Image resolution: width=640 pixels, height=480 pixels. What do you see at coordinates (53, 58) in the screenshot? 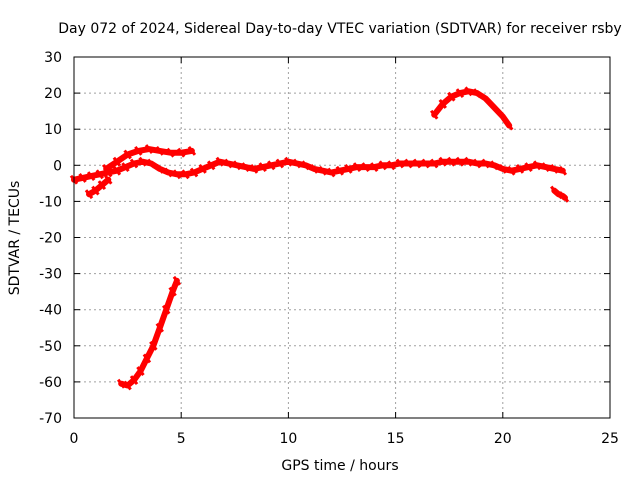
I see `y-tick-label: 30` at bounding box center [53, 58].